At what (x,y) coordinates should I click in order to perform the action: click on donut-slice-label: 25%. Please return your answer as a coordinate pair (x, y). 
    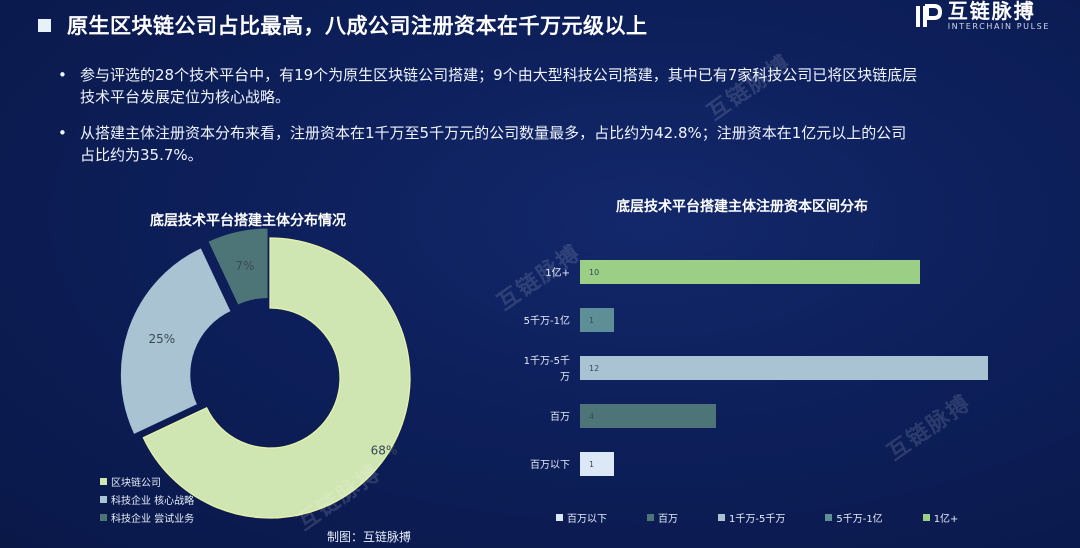
    Looking at the image, I should click on (161, 339).